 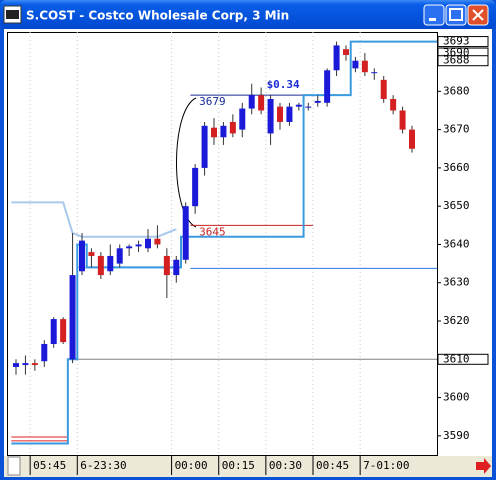 I want to click on x-tick-label: 7-01:00, so click(x=386, y=465).